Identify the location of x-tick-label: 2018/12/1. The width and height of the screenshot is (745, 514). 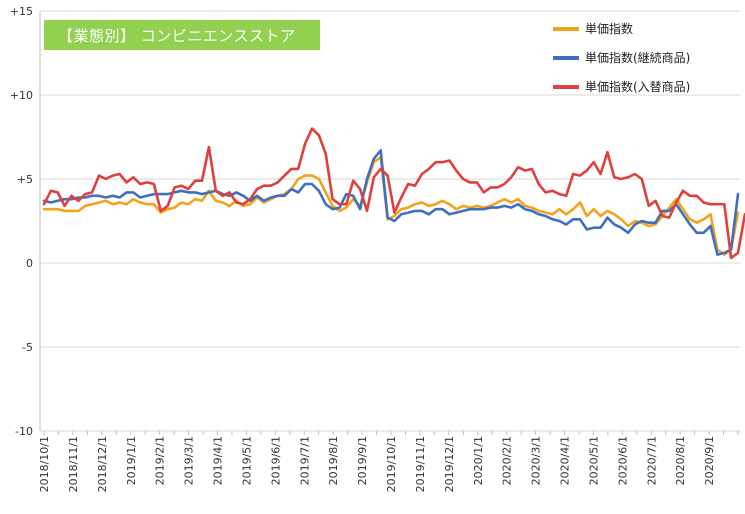
(102, 464).